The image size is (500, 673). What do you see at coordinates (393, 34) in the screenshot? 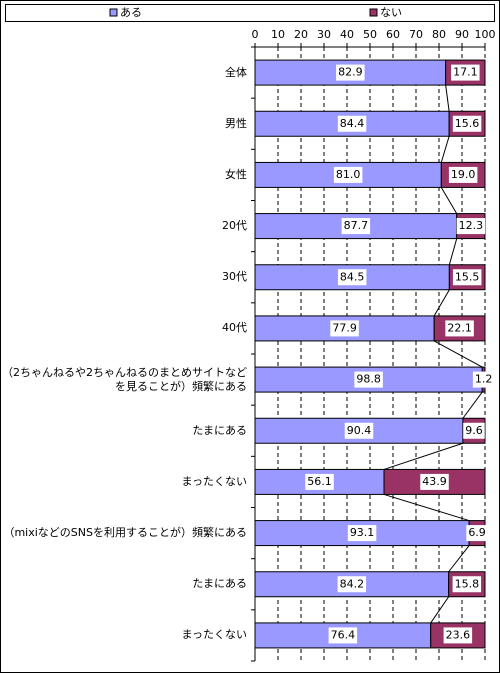
I see `x-tick-label: 60` at bounding box center [393, 34].